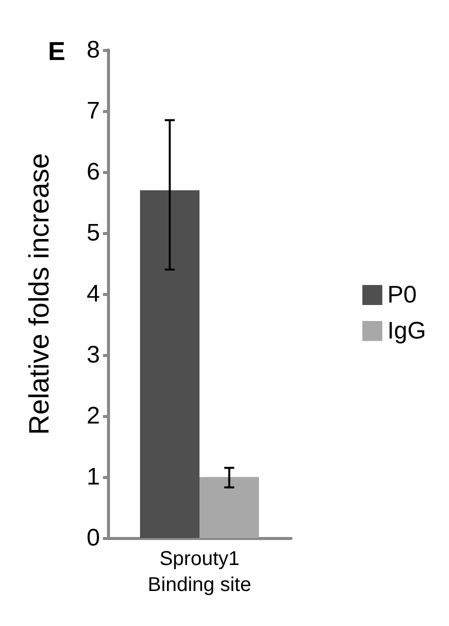 Image resolution: width=449 pixels, height=626 pixels. Describe the element at coordinates (93, 355) in the screenshot. I see `y-tick-label: 3` at that location.